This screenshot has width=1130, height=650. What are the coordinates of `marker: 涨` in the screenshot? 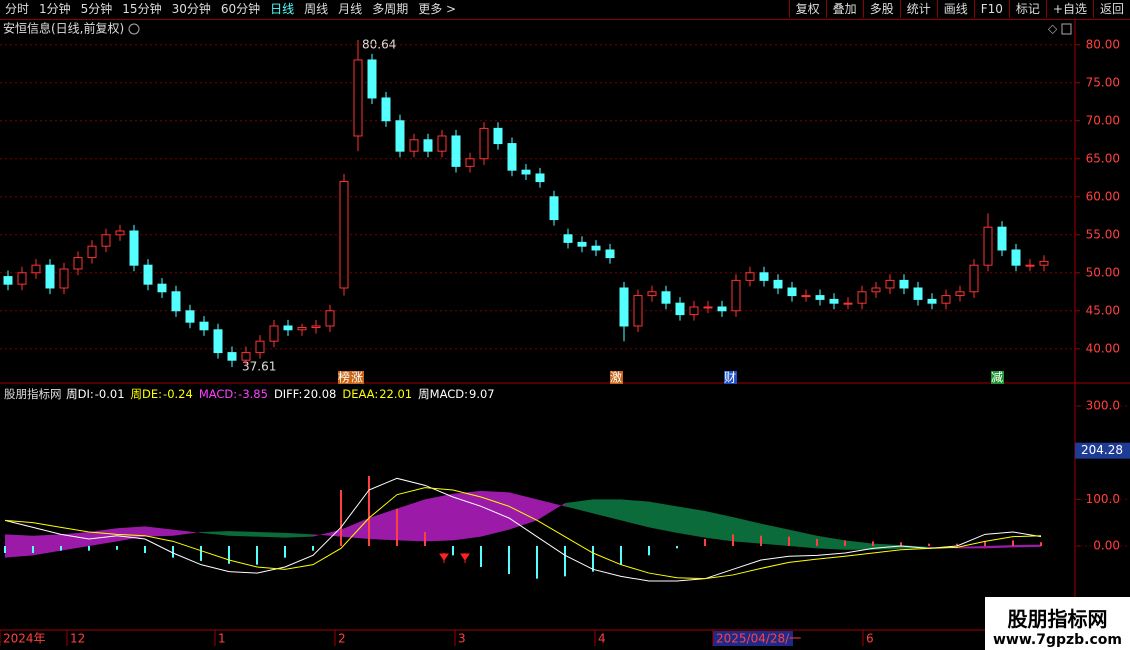 It's located at (357, 377).